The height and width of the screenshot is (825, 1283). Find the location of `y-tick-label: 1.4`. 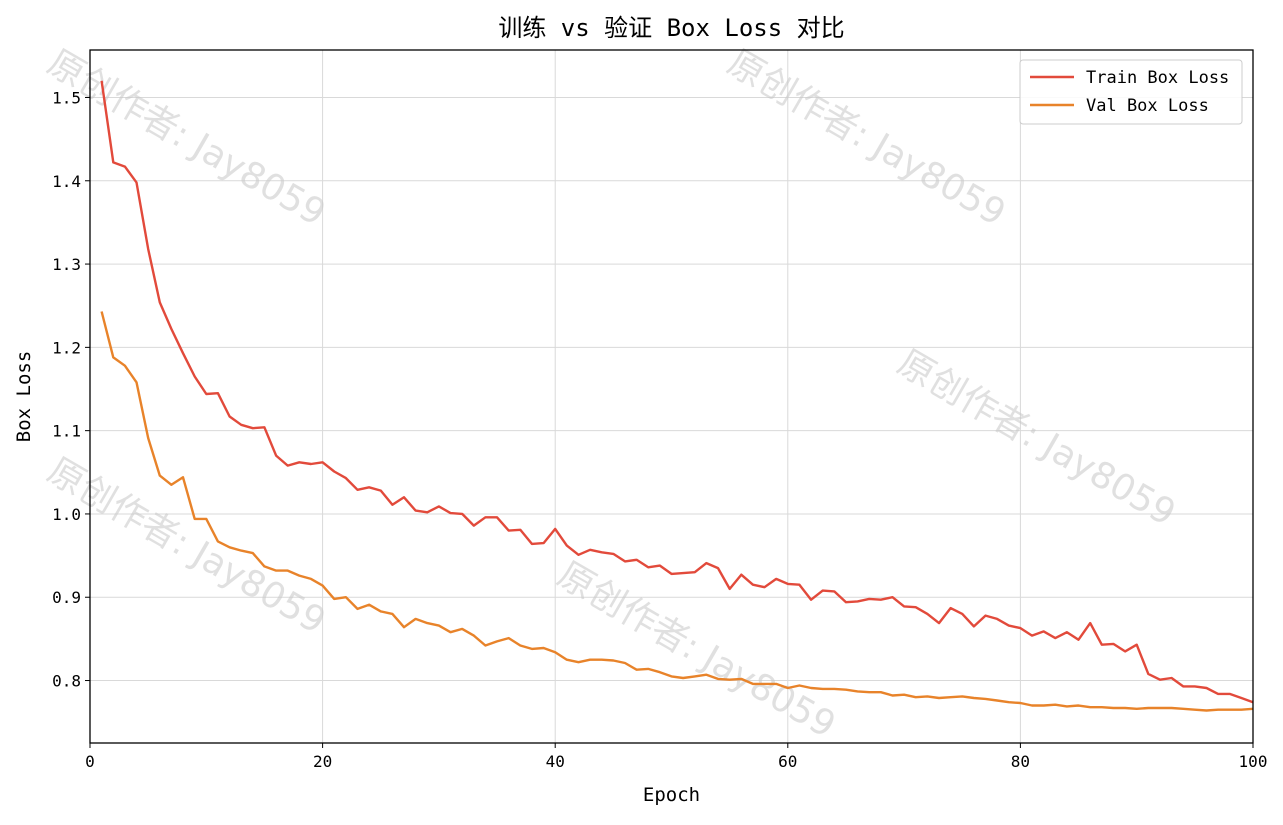

y-tick-label: 1.4 is located at coordinates (66, 181).